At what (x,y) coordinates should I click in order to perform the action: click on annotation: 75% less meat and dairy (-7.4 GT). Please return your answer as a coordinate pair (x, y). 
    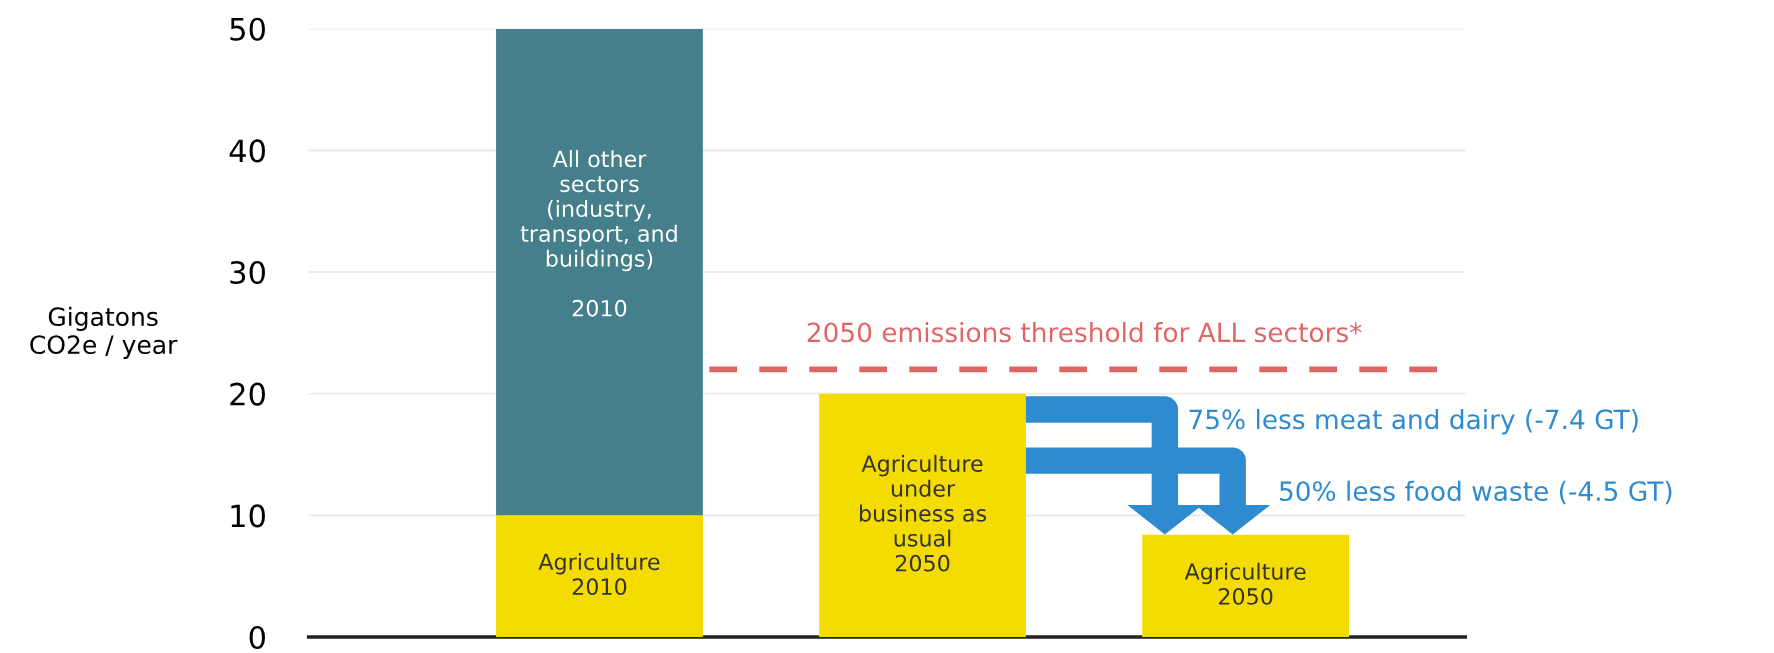
    Looking at the image, I should click on (1413, 421).